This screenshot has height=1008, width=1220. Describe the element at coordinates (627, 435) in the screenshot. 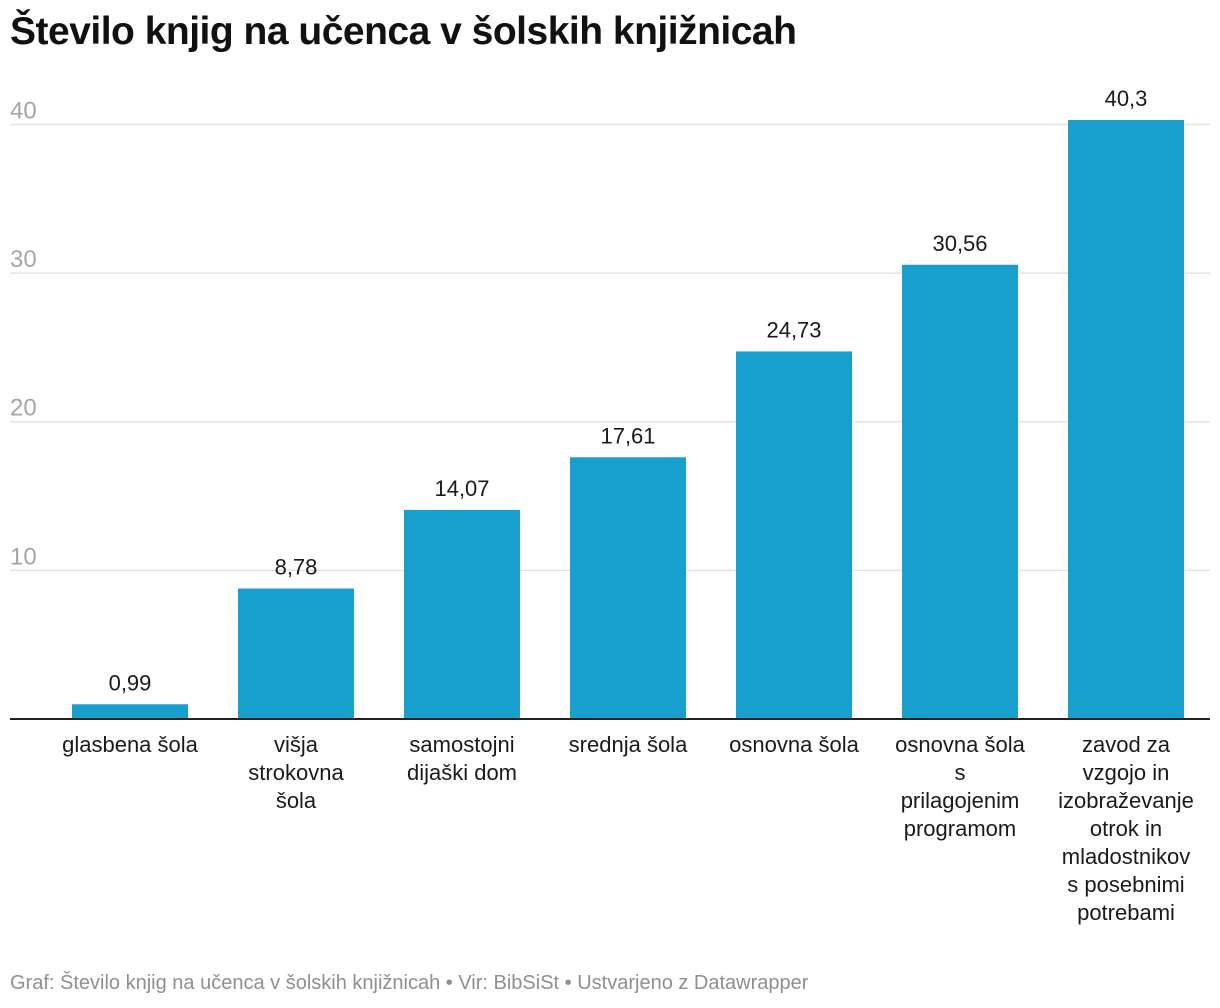

I see `data-label: 17,61` at that location.